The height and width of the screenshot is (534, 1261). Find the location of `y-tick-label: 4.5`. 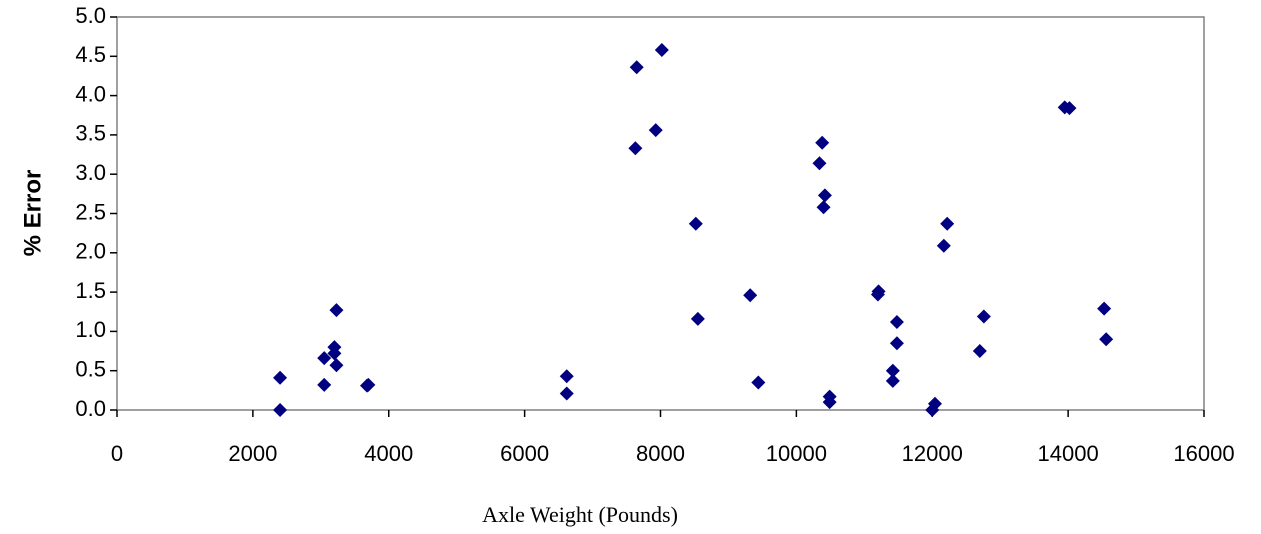

y-tick-label: 4.5 is located at coordinates (90, 54).